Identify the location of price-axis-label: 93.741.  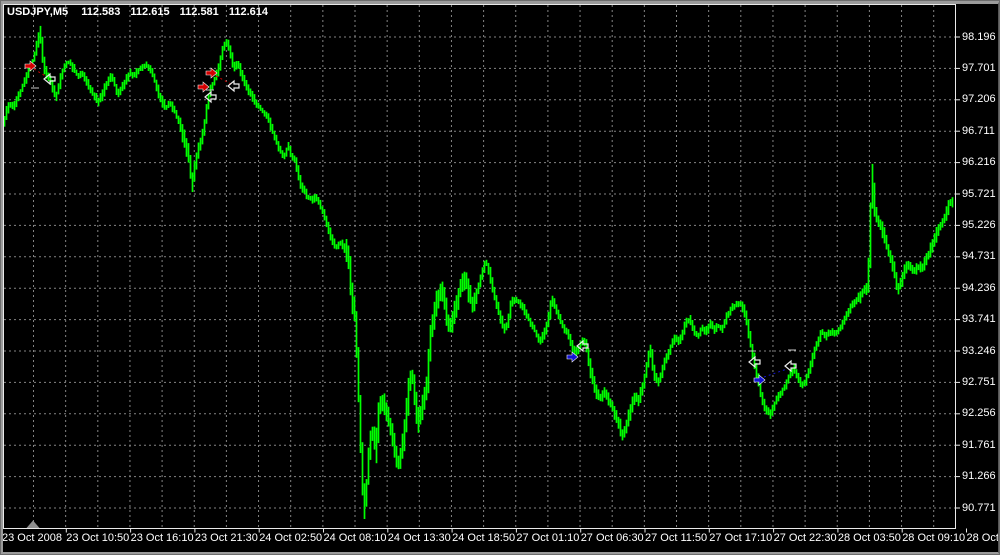
(979, 319).